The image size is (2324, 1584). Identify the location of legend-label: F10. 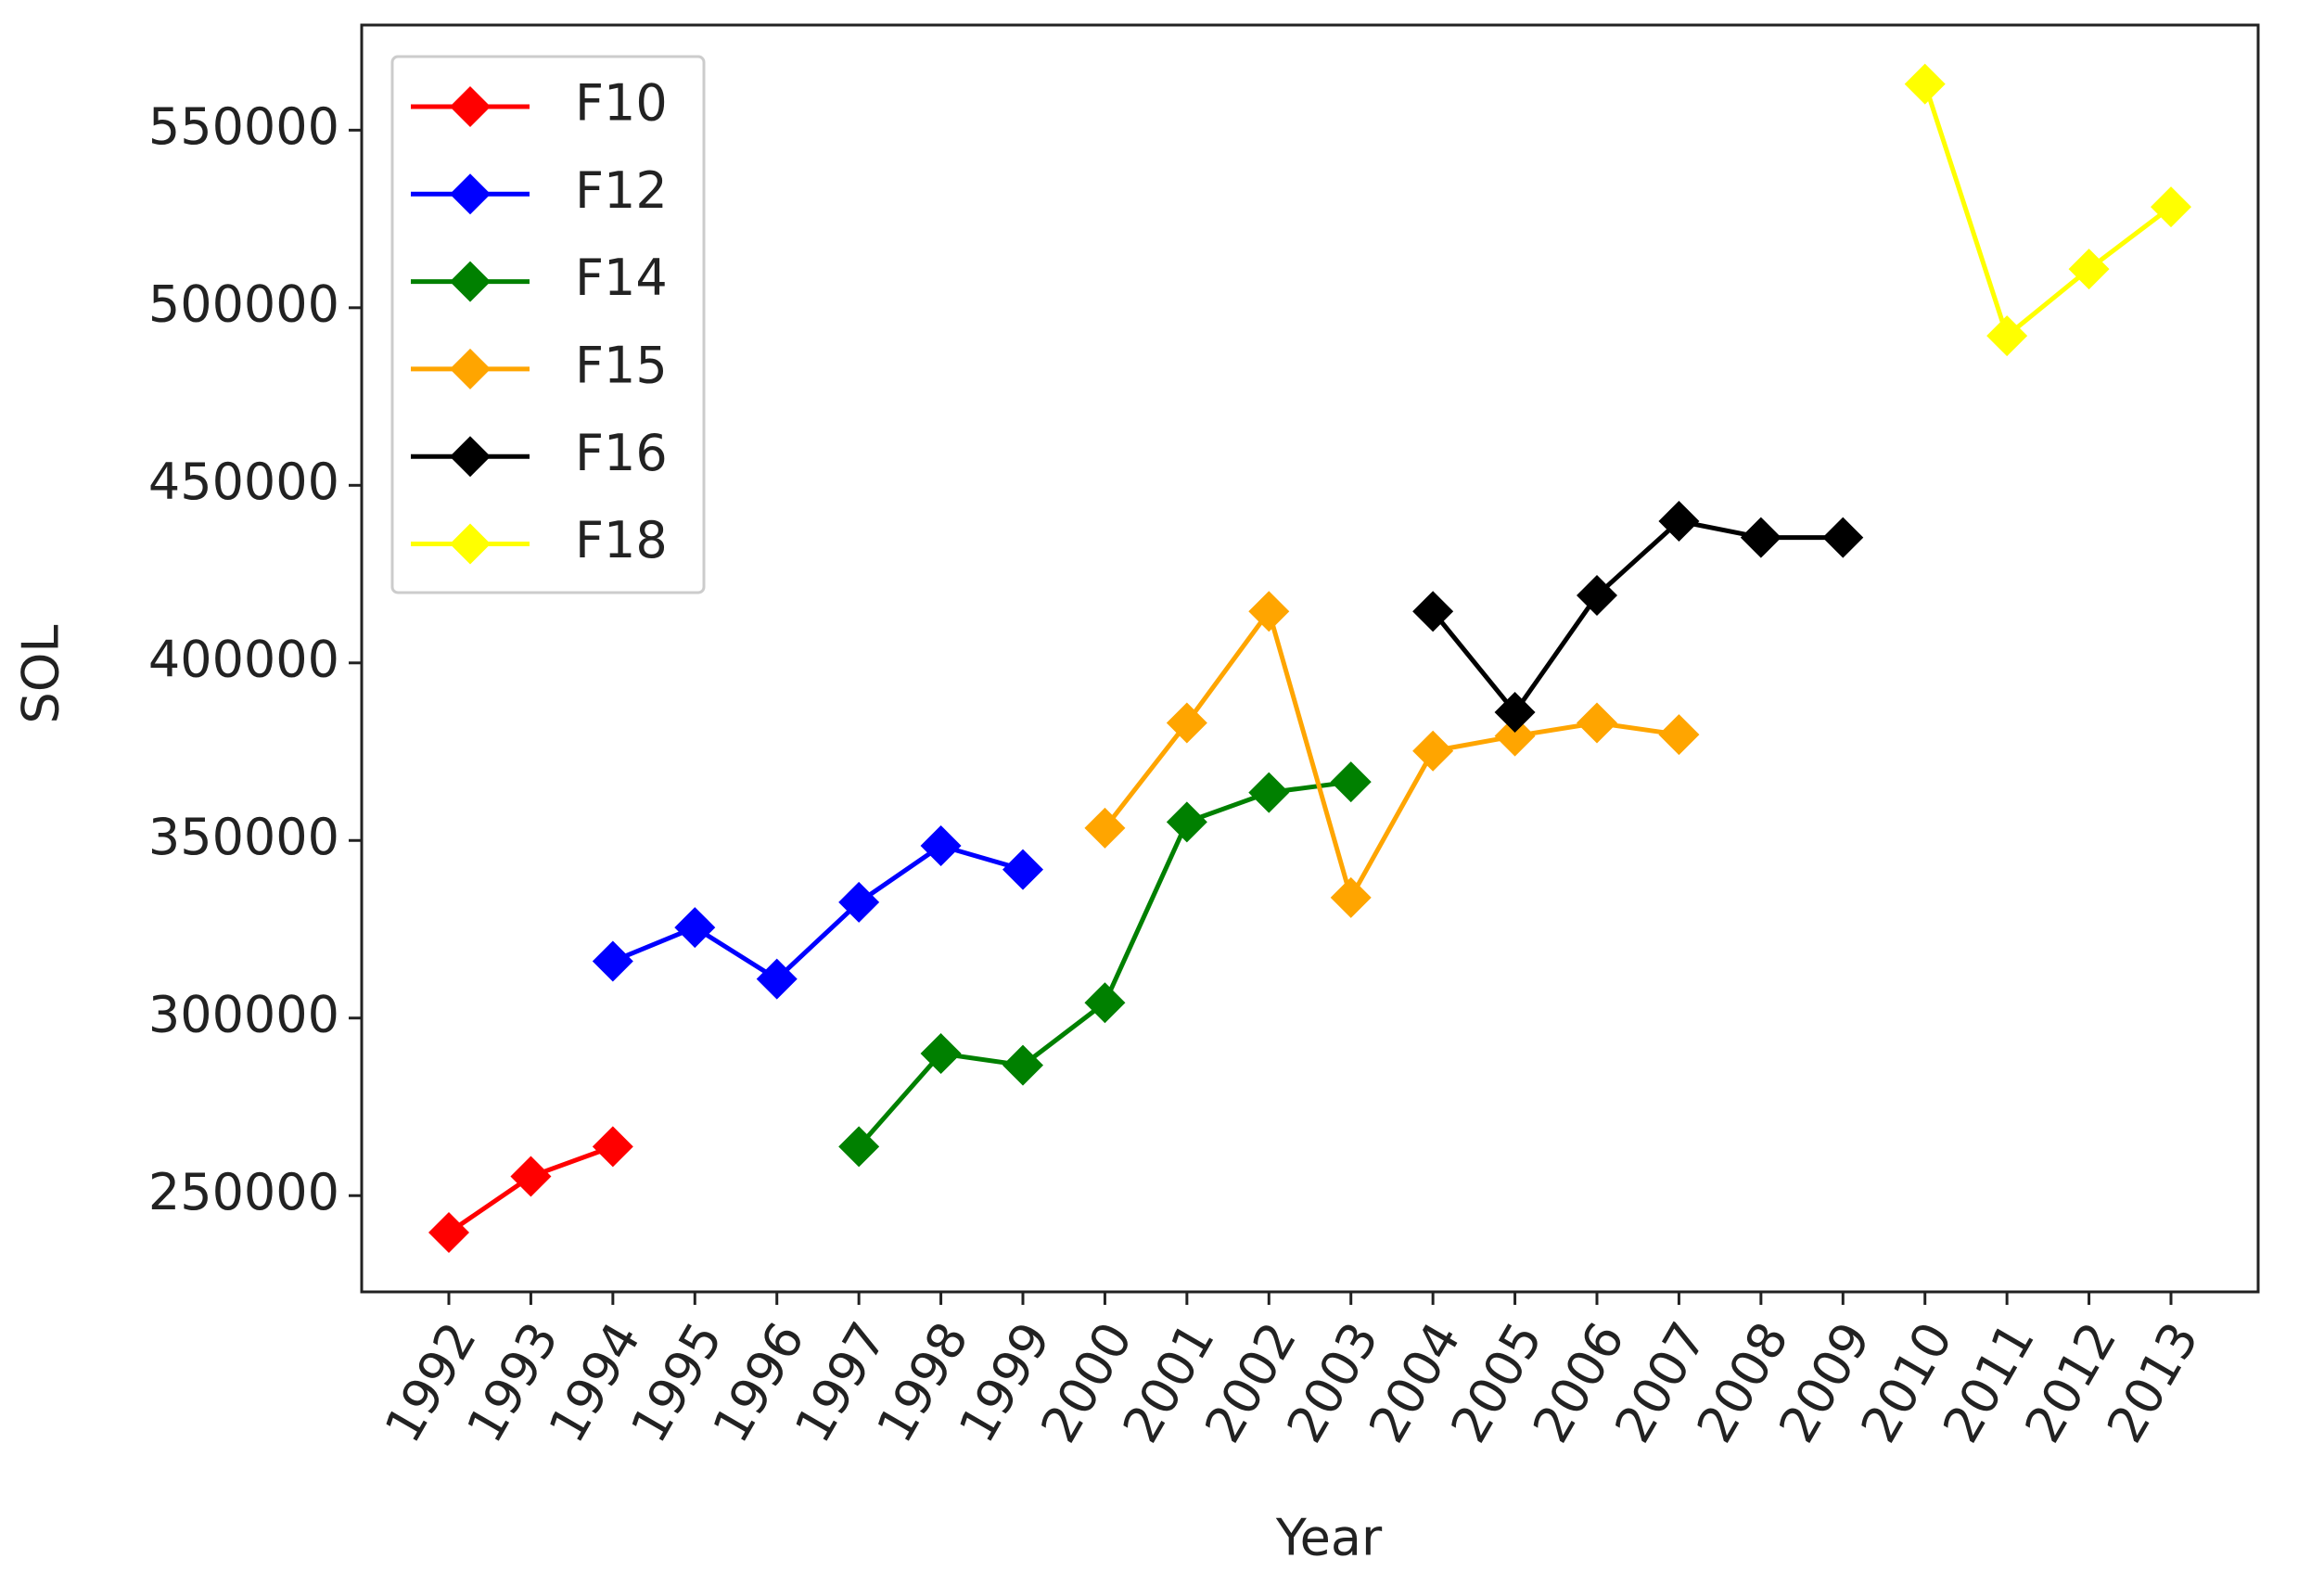
(622, 104).